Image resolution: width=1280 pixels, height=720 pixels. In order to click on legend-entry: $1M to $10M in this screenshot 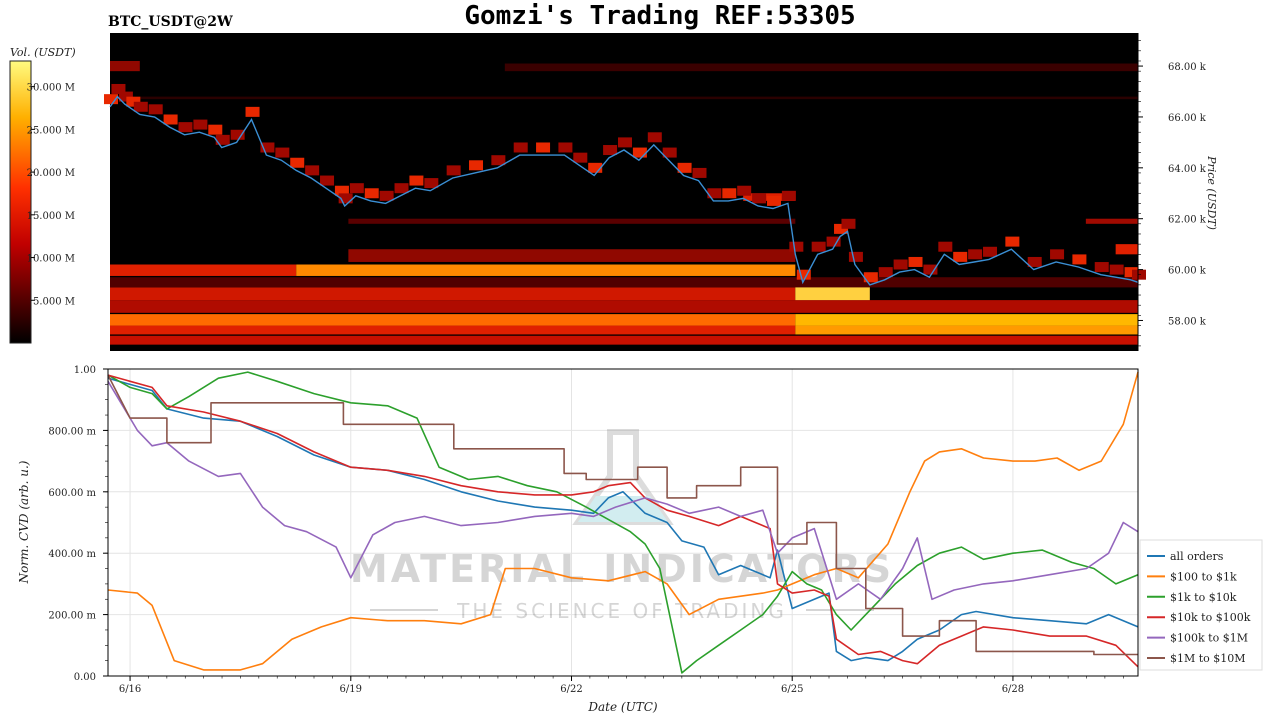, I will do `click(1208, 658)`.